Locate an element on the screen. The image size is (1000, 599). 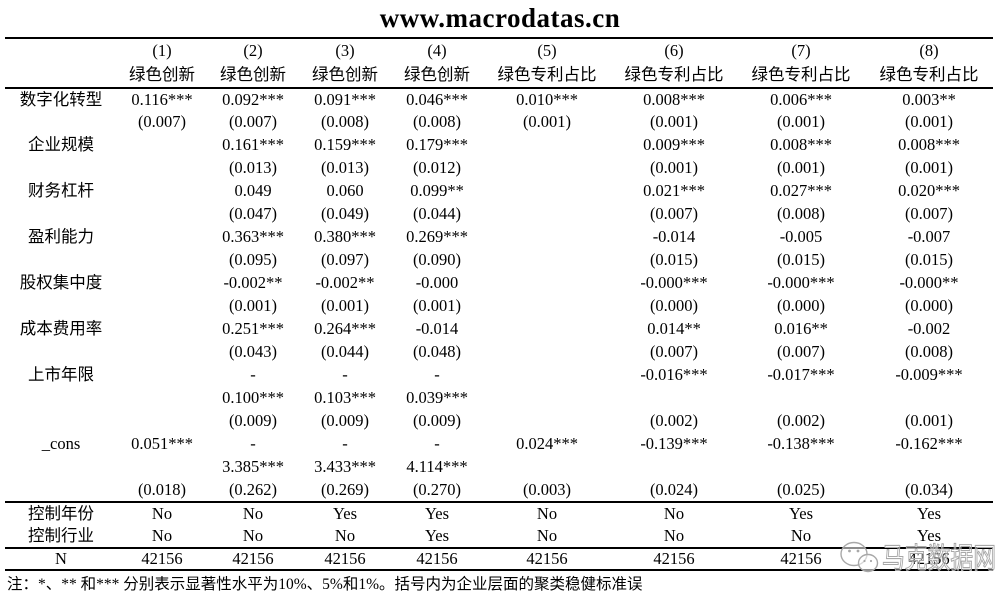
table-cell: (8) is located at coordinates (929, 50).